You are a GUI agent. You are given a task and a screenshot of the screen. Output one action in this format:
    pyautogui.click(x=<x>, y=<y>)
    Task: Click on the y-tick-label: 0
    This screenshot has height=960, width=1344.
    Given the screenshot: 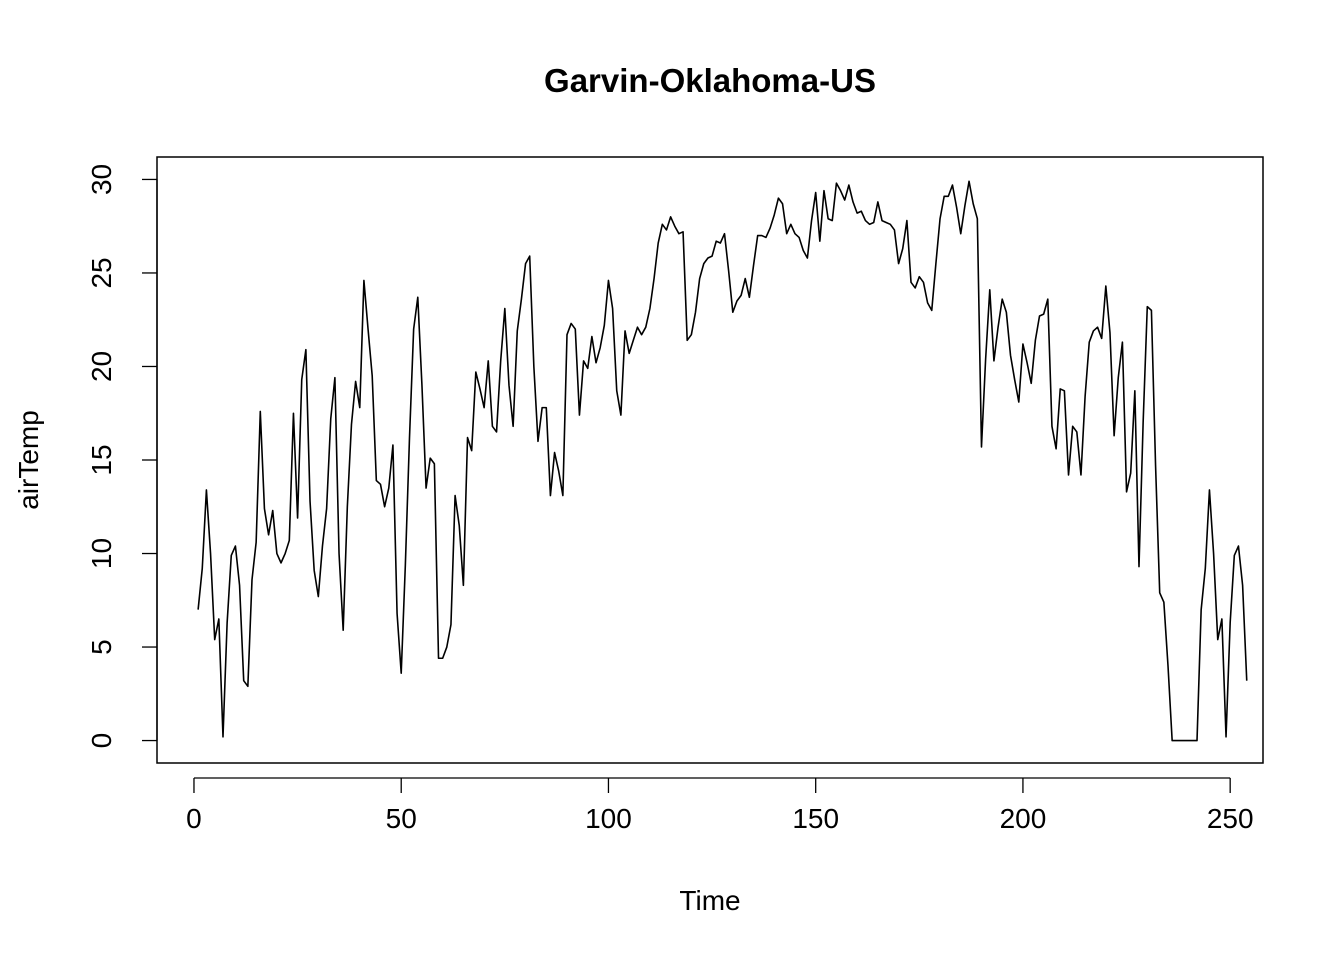 What is the action you would take?
    pyautogui.click(x=101, y=741)
    